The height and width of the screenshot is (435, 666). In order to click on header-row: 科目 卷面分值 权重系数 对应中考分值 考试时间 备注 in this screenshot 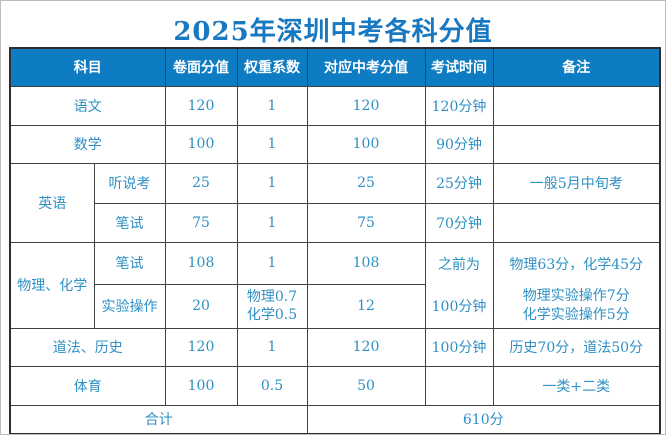, I will do `click(335, 67)`.